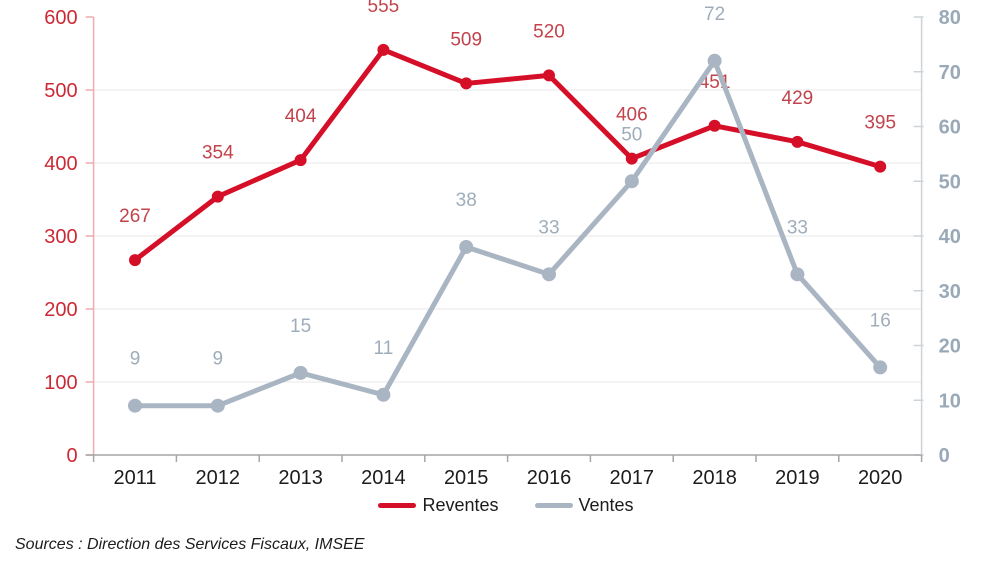  Describe the element at coordinates (798, 98) in the screenshot. I see `data-label-reventes: 429` at that location.